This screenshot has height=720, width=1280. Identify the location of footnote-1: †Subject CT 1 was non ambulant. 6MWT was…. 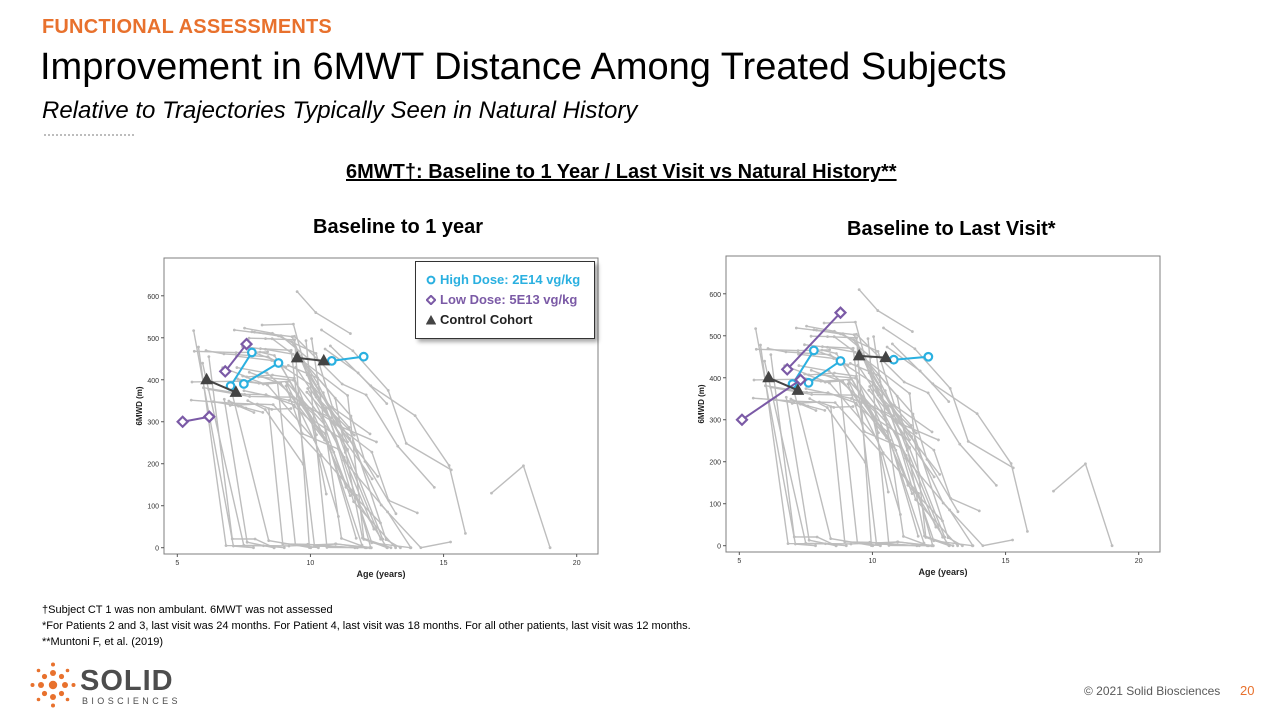
(187, 610).